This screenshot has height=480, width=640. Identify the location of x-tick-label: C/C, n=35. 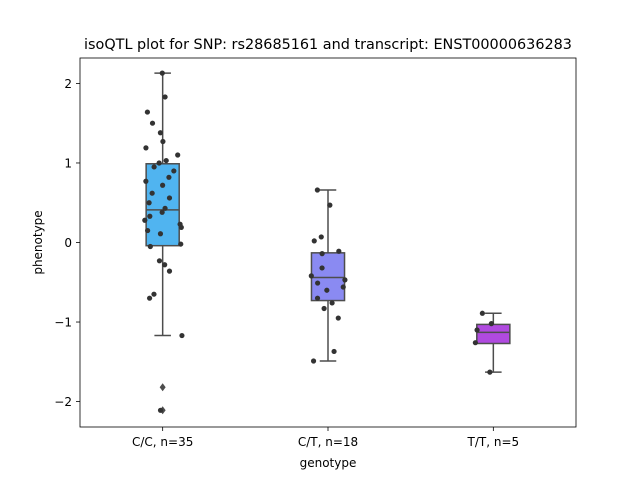
(162, 442).